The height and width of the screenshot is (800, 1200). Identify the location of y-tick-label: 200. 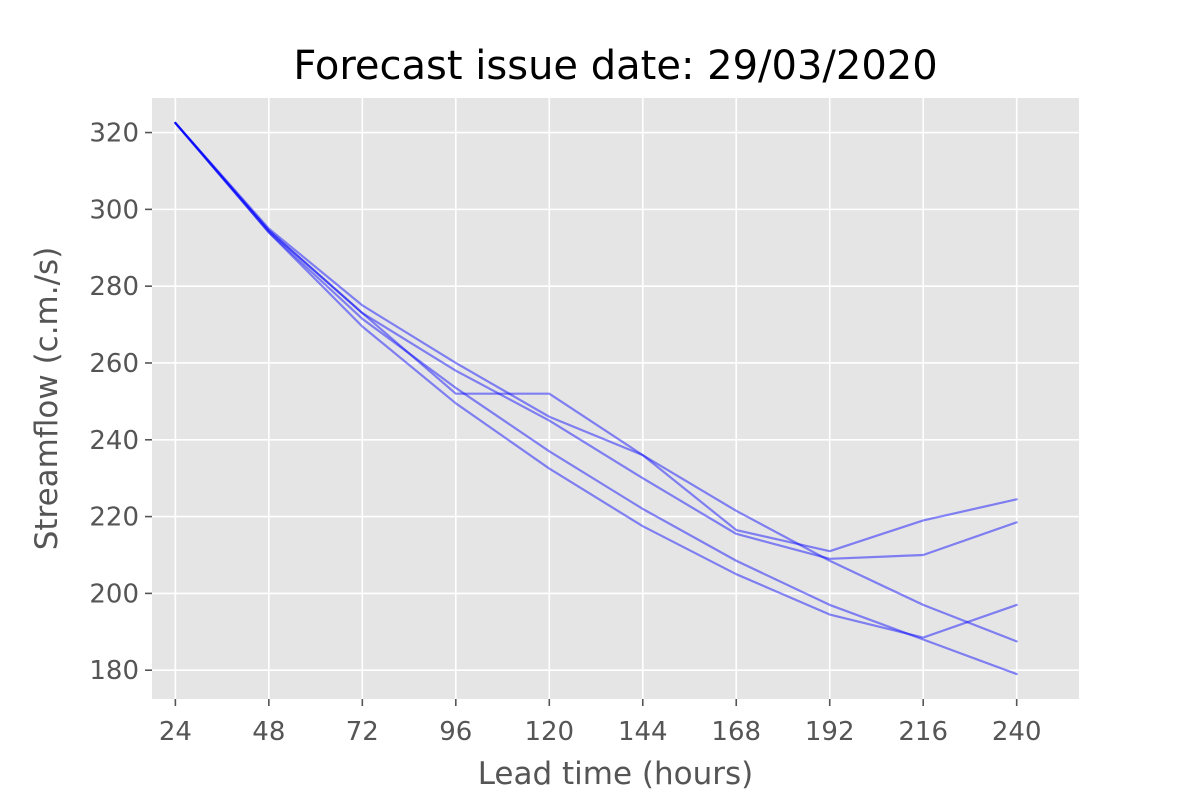
(114, 594).